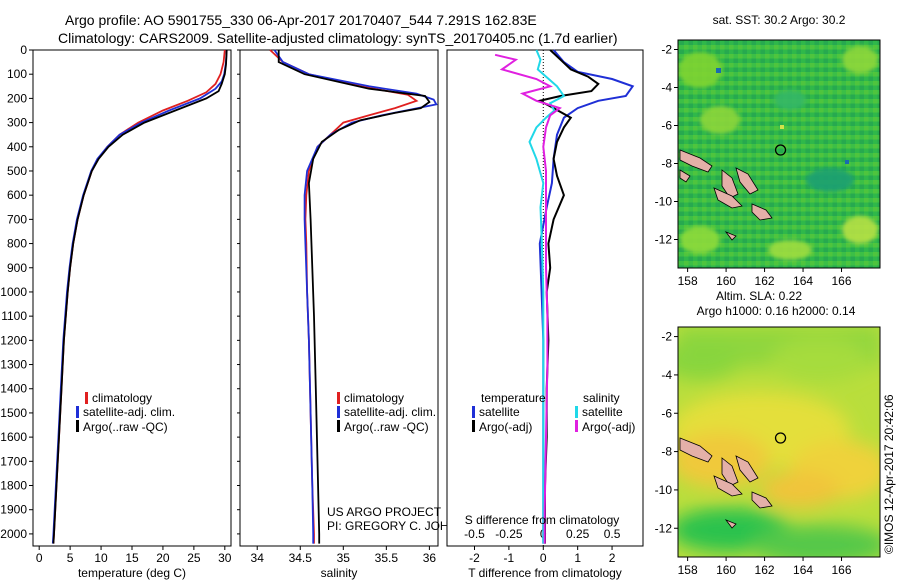 The image size is (900, 580). Describe the element at coordinates (577, 558) in the screenshot. I see `x-tick-label: 1` at that location.